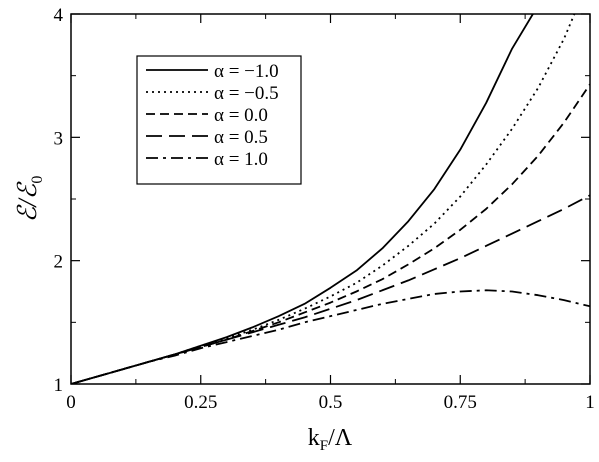 This screenshot has width=599, height=462. What do you see at coordinates (71, 402) in the screenshot?
I see `x-tick-label: 0` at bounding box center [71, 402].